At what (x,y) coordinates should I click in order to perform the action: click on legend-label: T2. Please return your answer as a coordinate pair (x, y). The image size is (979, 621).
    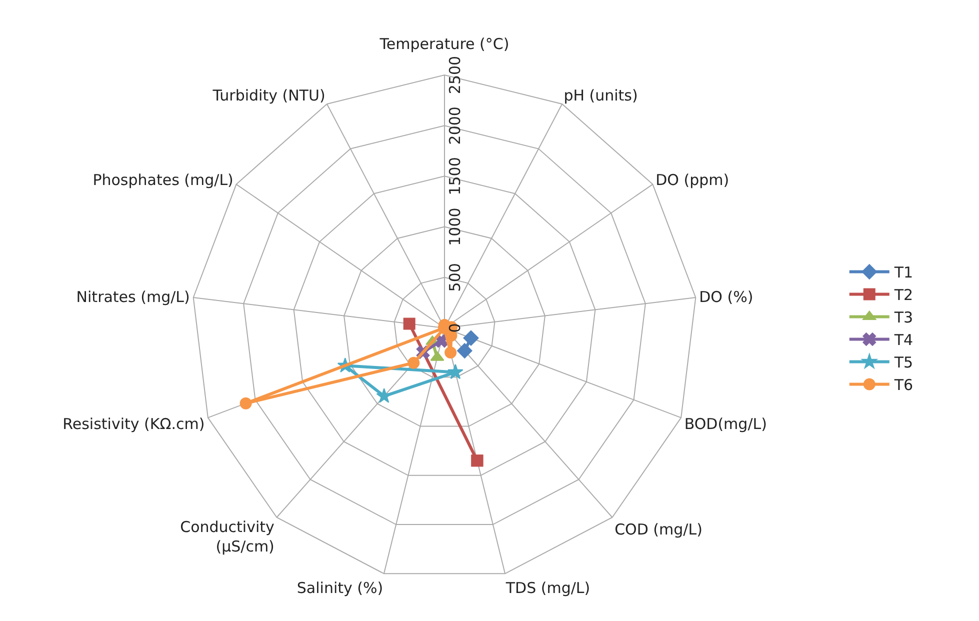
    Looking at the image, I should click on (903, 295).